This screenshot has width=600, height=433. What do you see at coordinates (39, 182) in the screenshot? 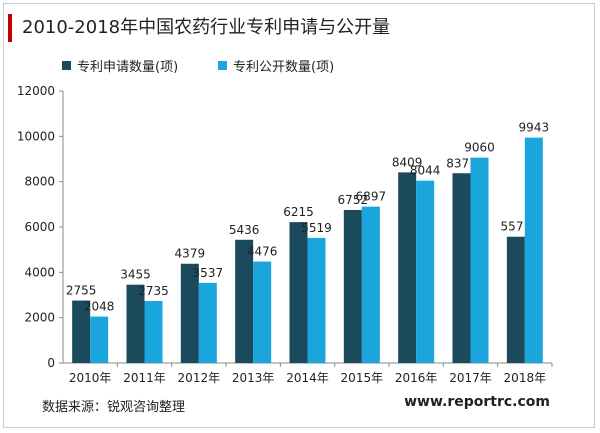
I see `y-tick-label: 8000` at bounding box center [39, 182].